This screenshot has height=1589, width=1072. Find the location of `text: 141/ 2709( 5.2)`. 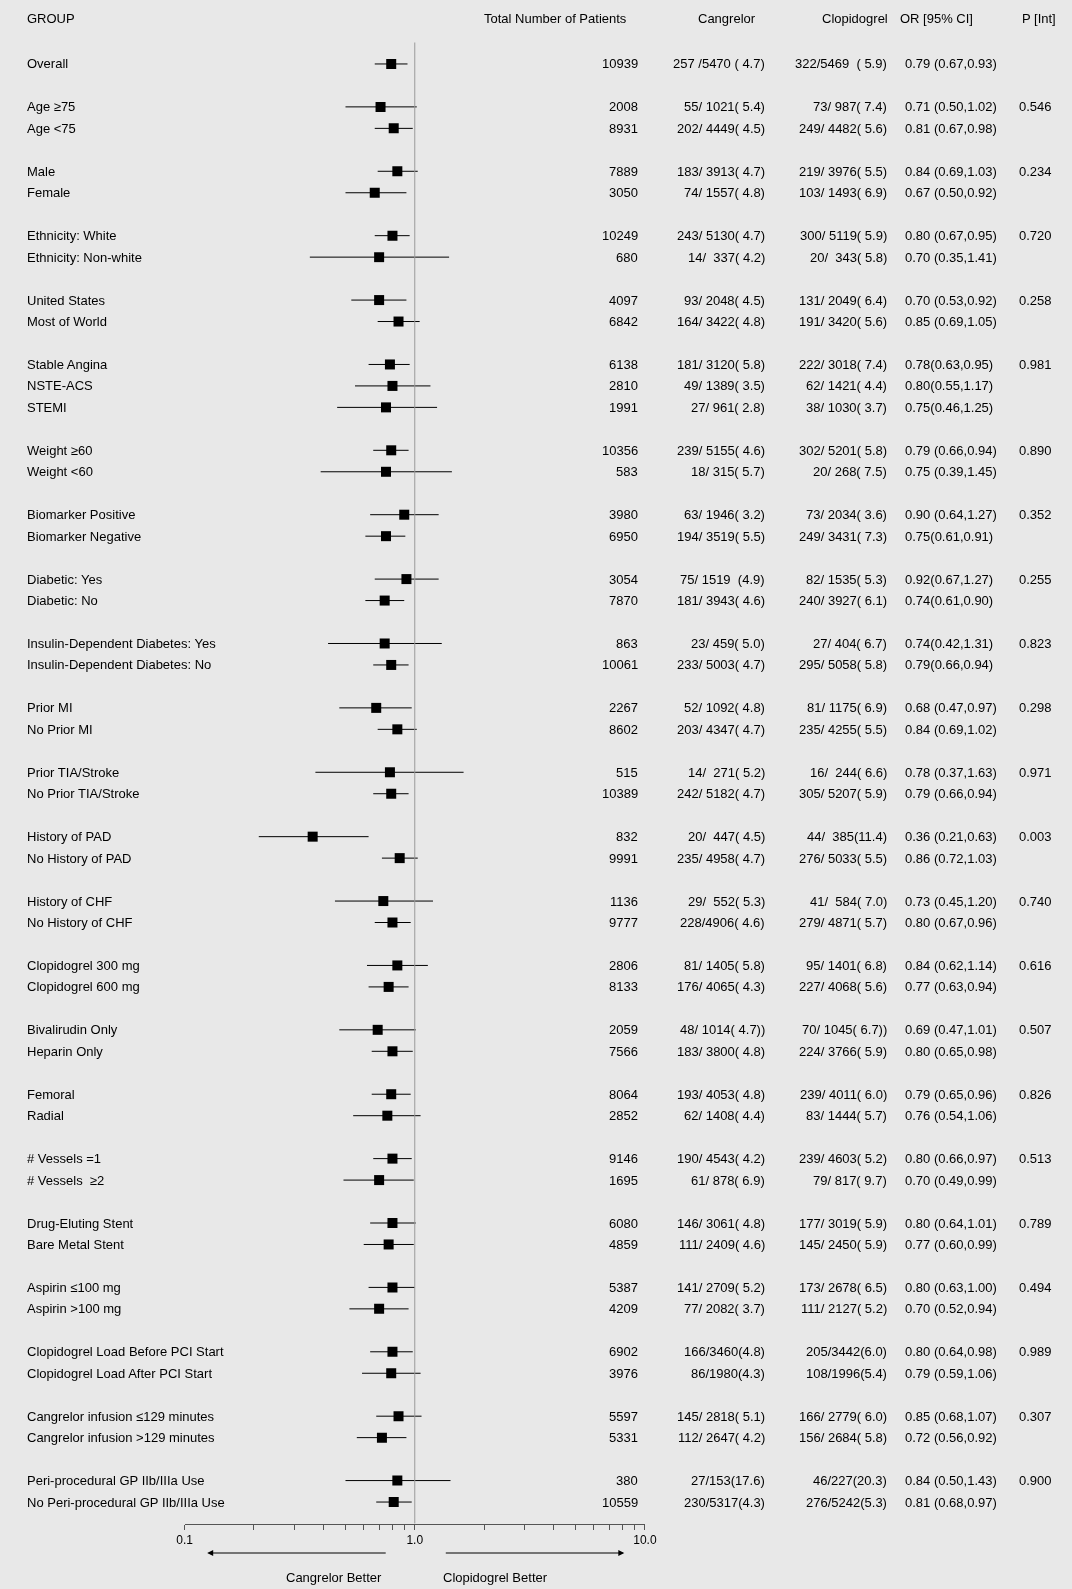

text: 141/ 2709( 5.2) is located at coordinates (721, 1287).